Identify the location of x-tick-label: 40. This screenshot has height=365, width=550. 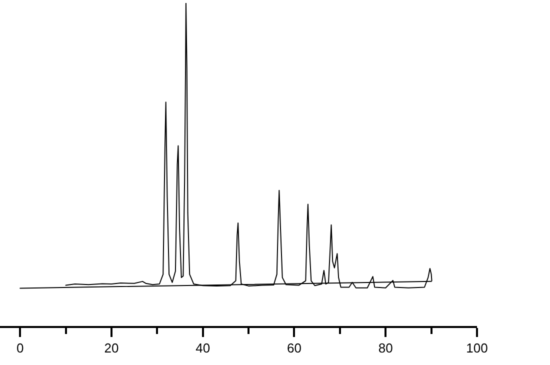
(203, 348).